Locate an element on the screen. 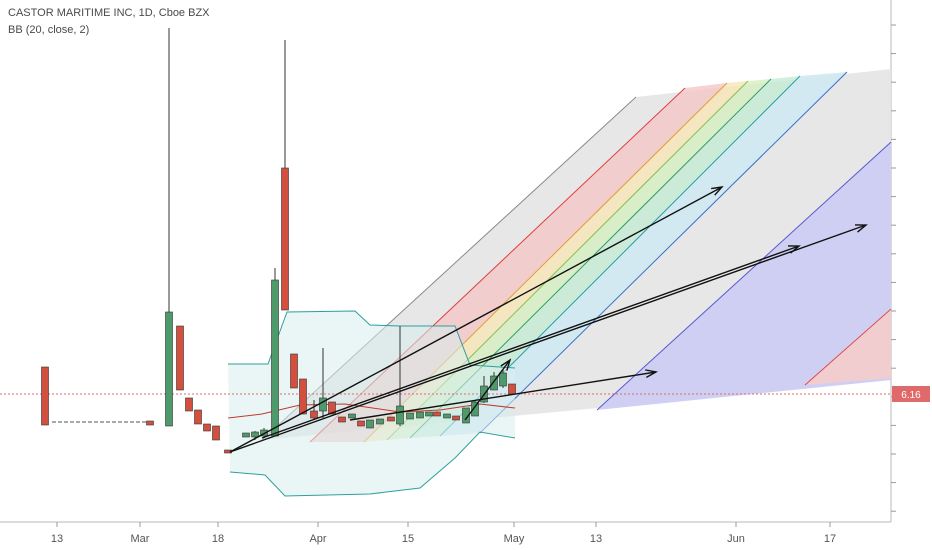 This screenshot has width=932, height=550. x-axis-tick-label: 17 is located at coordinates (830, 539).